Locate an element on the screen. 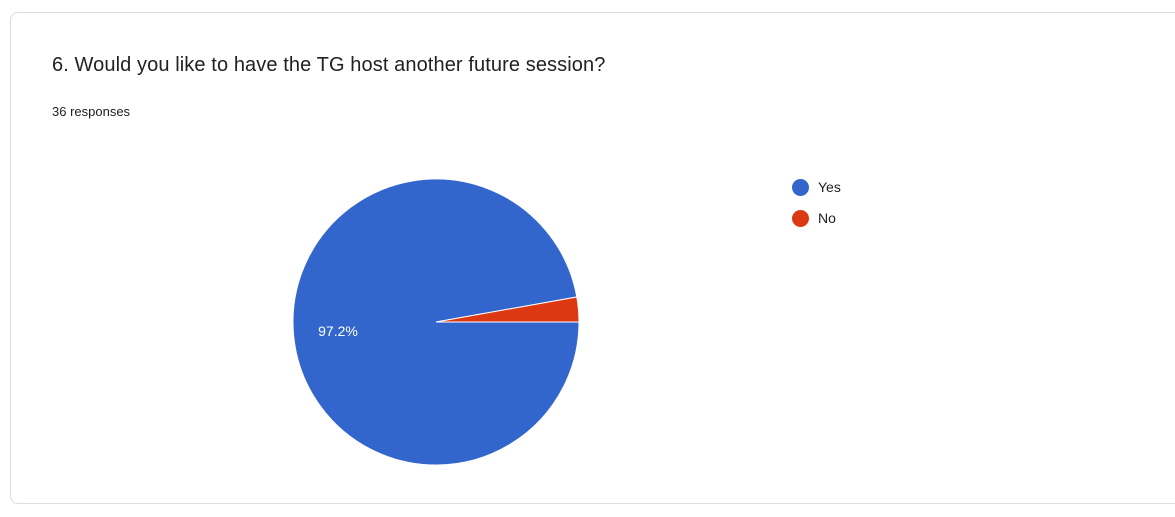  slice-label-yes: 97.2% is located at coordinates (338, 331).